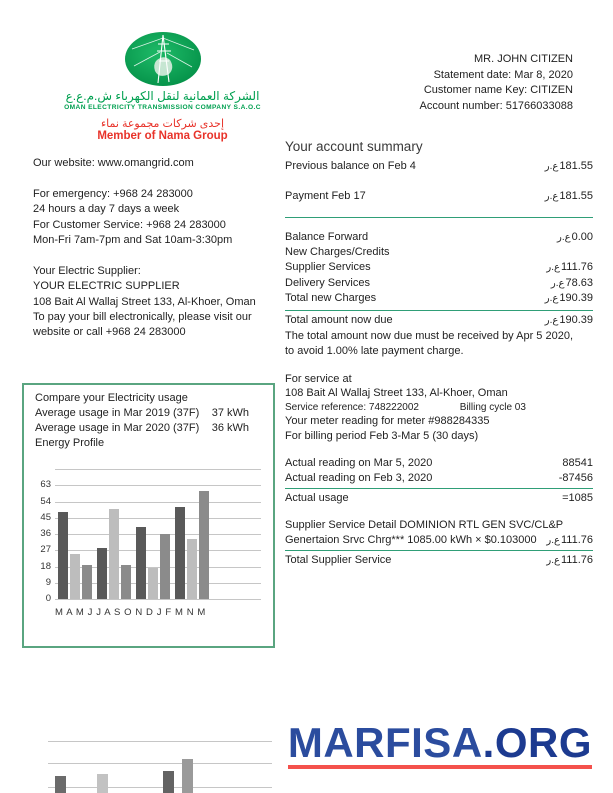  Describe the element at coordinates (439, 252) in the screenshot. I see `summary-row: New Charges/Credits` at that location.